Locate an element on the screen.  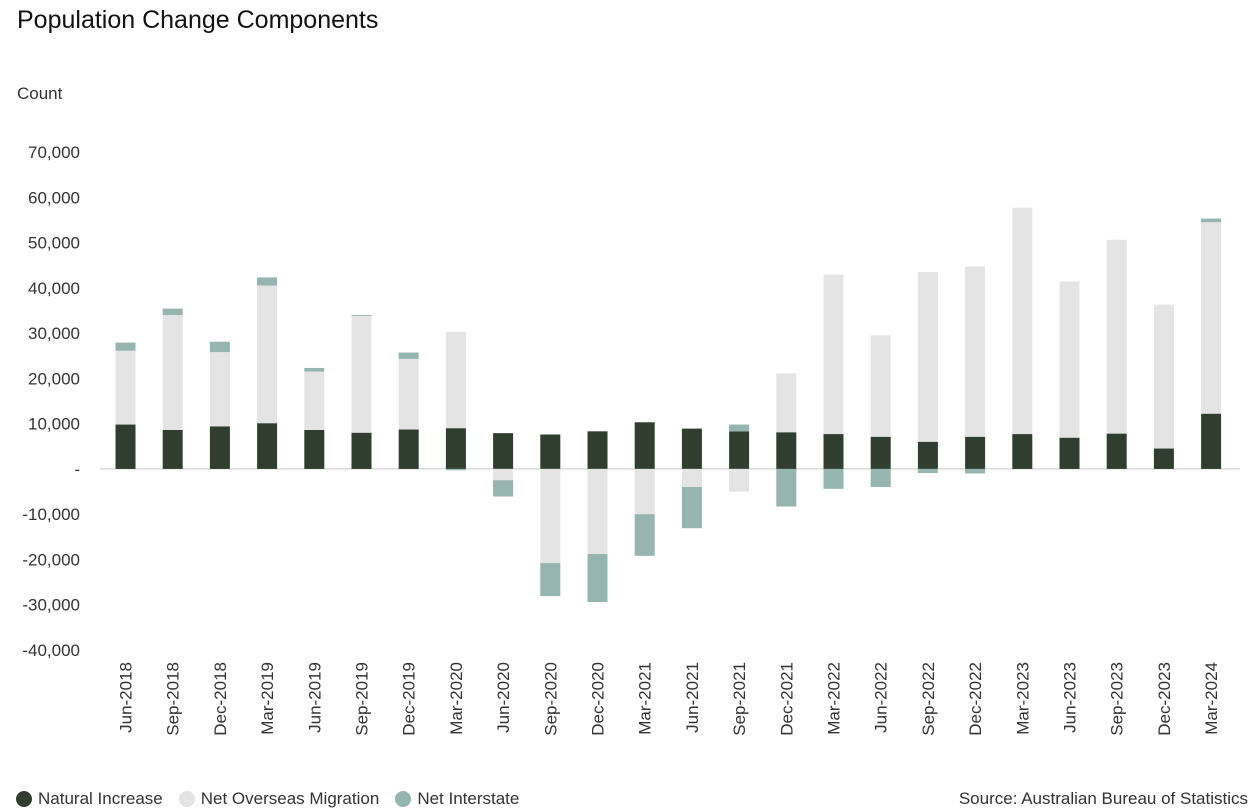
x-tick-label: Mar-2019 is located at coordinates (267, 698).